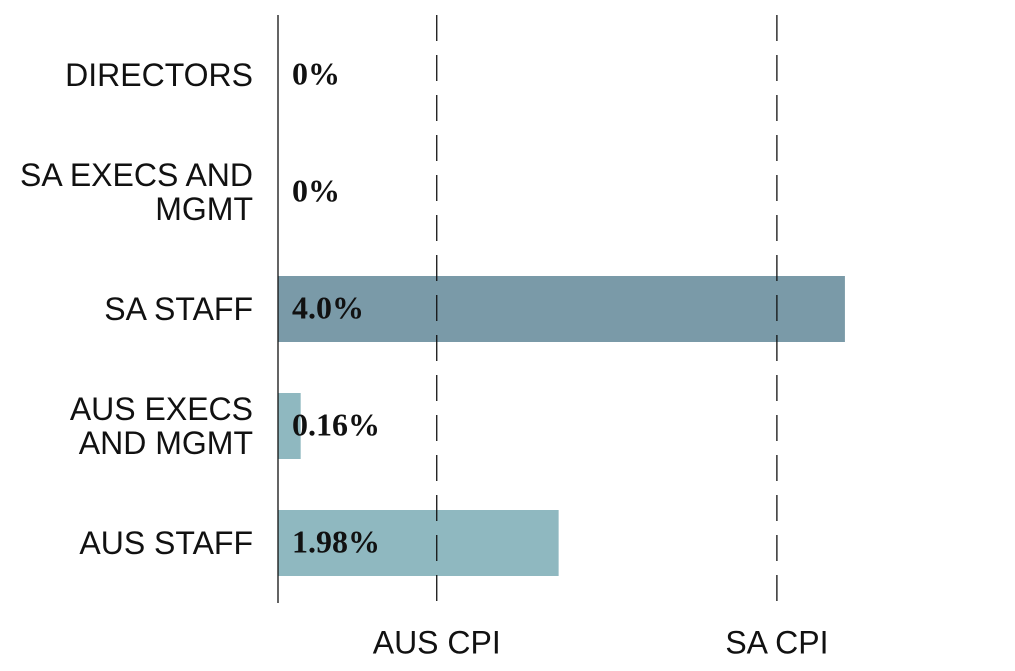 The height and width of the screenshot is (671, 1015). Describe the element at coordinates (336, 541) in the screenshot. I see `value-label: 1.98%` at that location.